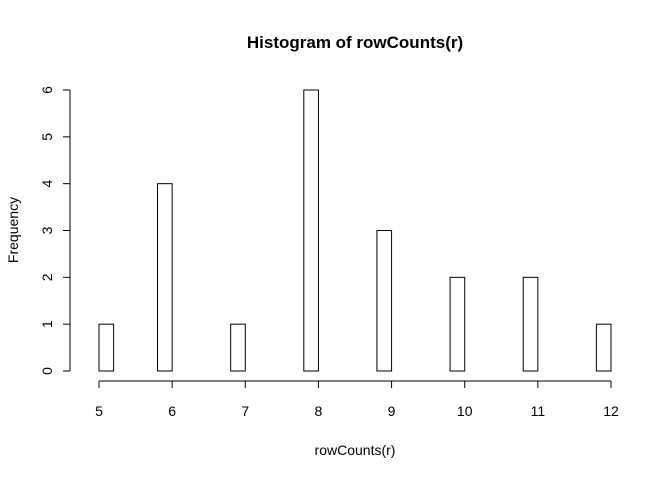  What do you see at coordinates (99, 411) in the screenshot?
I see `x-tick-label-0: 5` at bounding box center [99, 411].